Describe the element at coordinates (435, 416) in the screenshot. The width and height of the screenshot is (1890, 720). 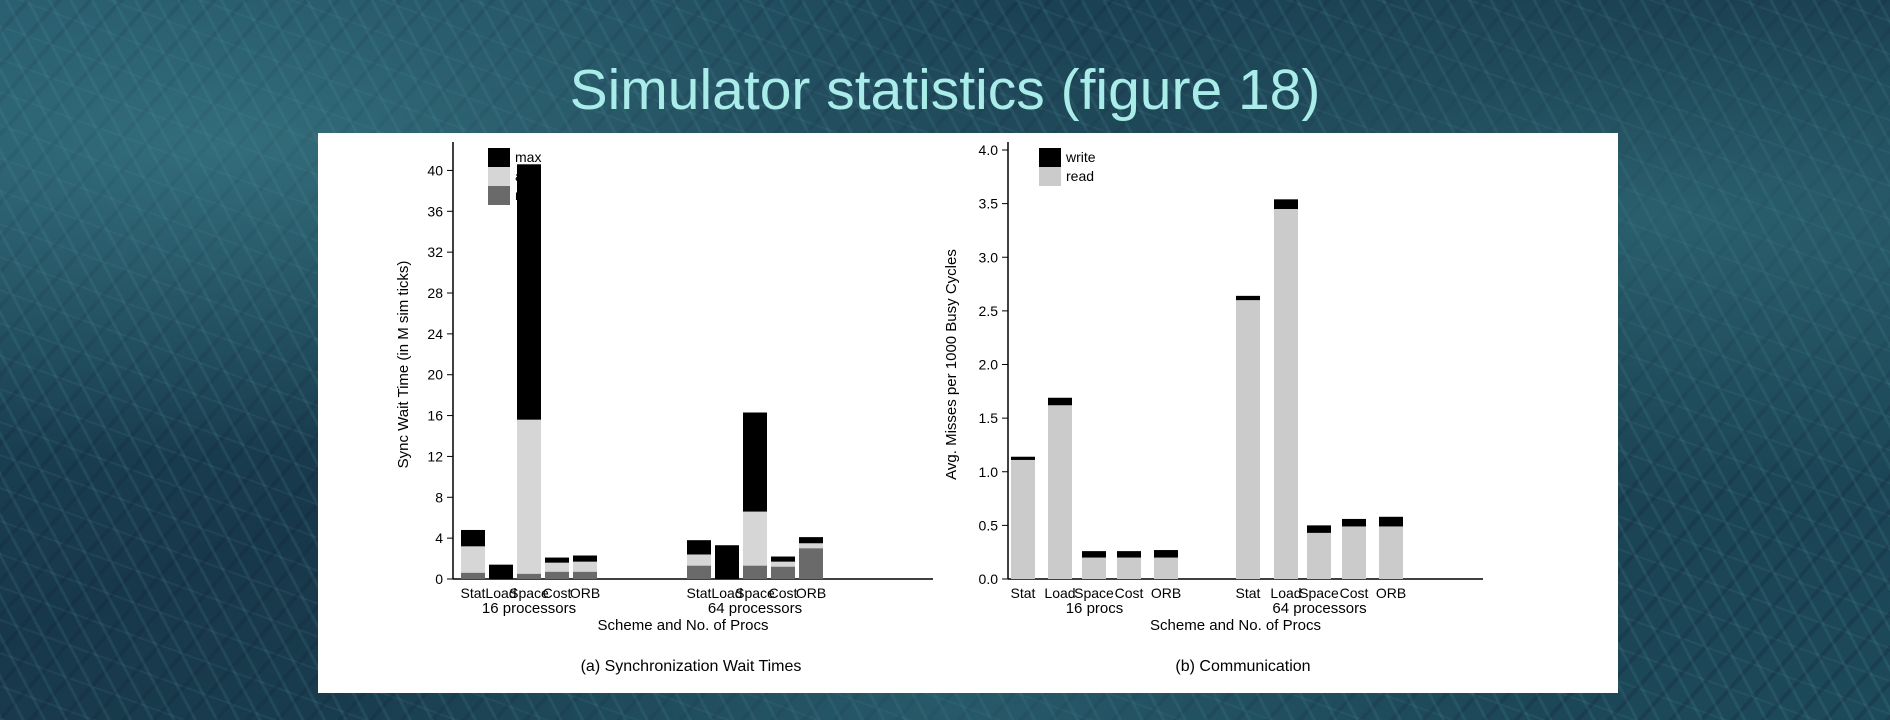
I see `y-tick-label: 16` at that location.